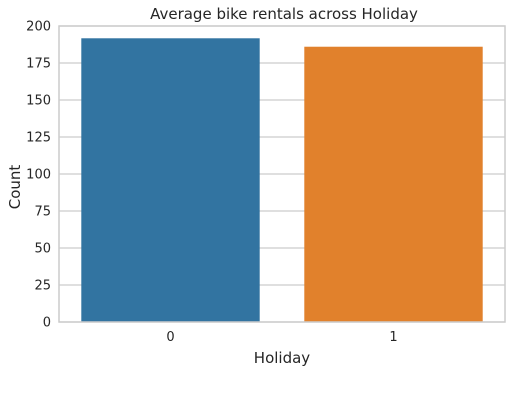  Describe the element at coordinates (42, 249) in the screenshot. I see `y-tick-label: 50` at that location.